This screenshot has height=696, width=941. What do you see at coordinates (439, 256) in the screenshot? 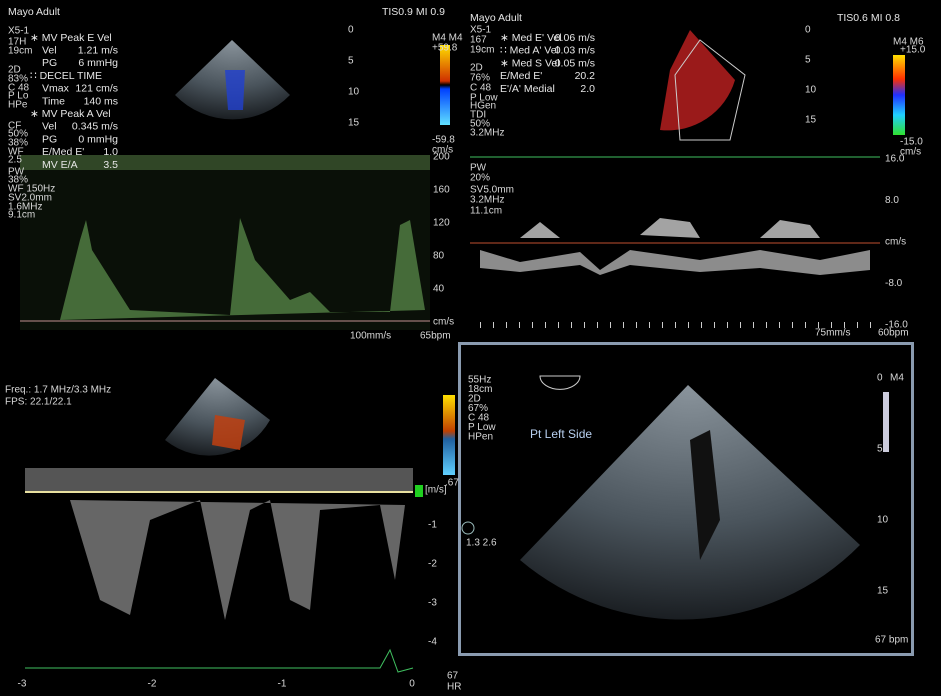
I see `label: 80` at bounding box center [439, 256].